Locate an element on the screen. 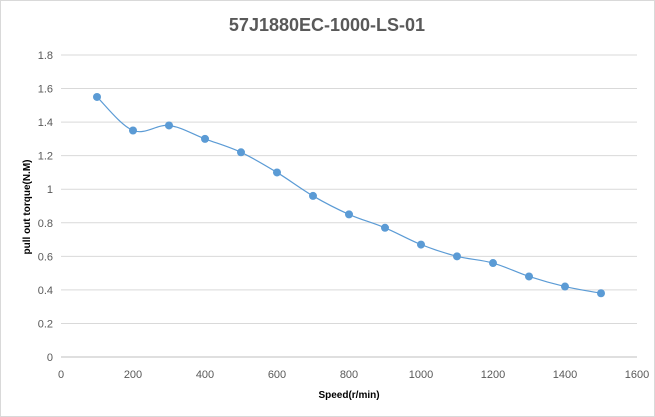 The image size is (655, 417). y-tick-label: 0 is located at coordinates (50, 358).